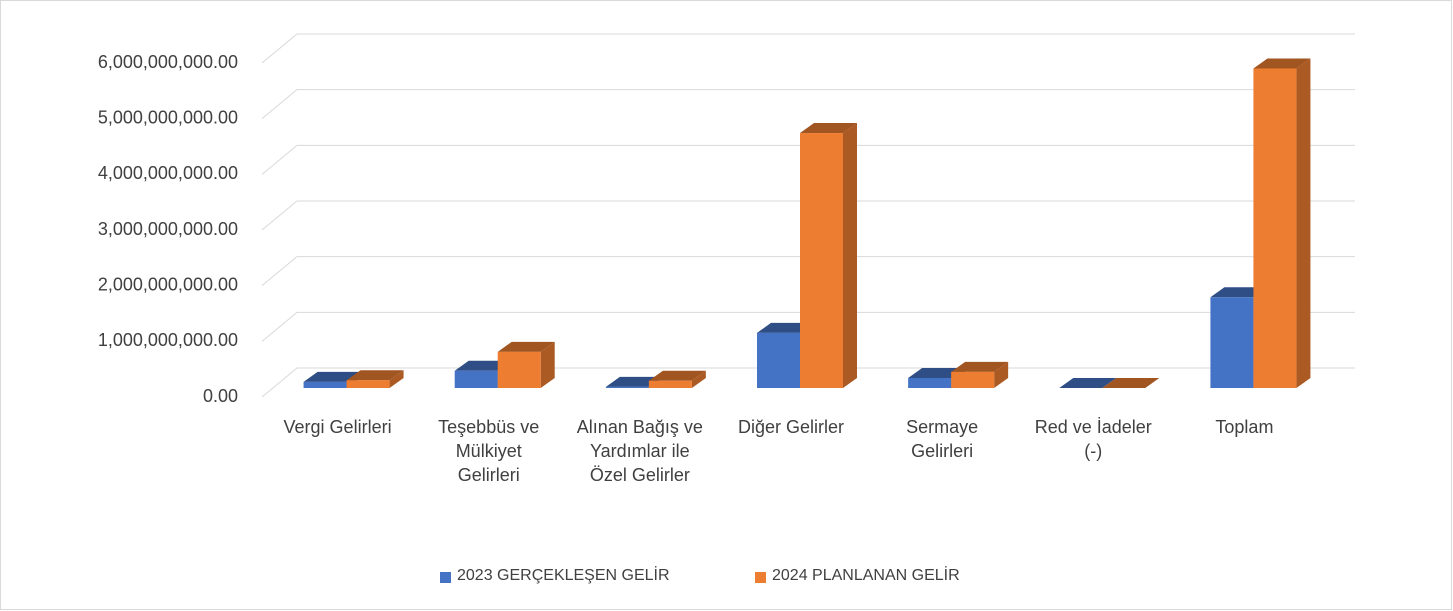  What do you see at coordinates (1244, 427) in the screenshot?
I see `x-tick-label: Toplam` at bounding box center [1244, 427].